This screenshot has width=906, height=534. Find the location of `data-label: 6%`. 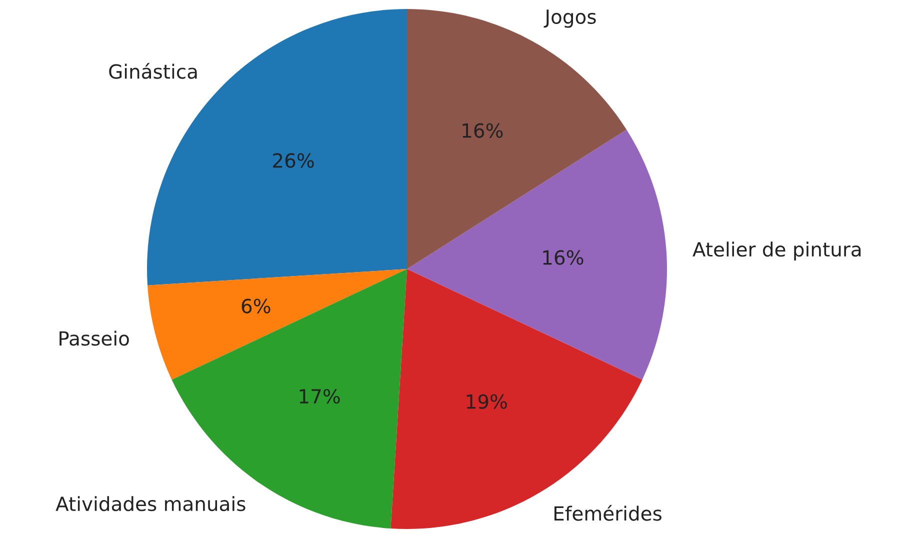

data-label: 6% is located at coordinates (256, 306).